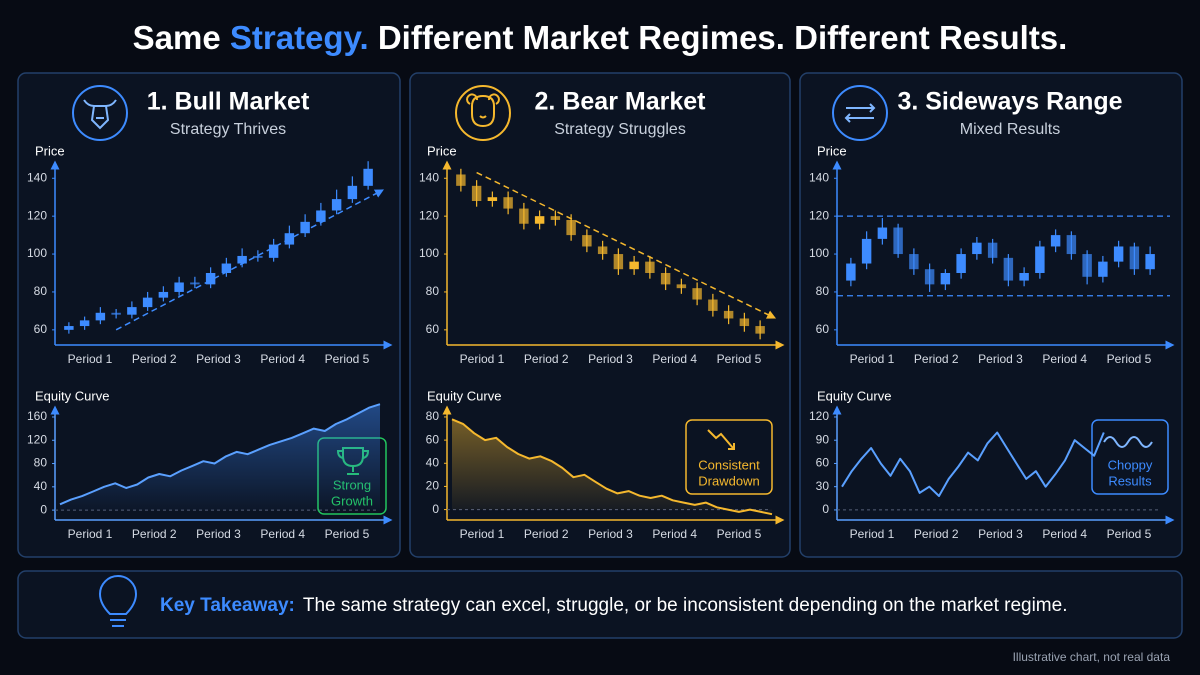 The width and height of the screenshot is (1200, 675). Describe the element at coordinates (37, 416) in the screenshot. I see `y-tick-label: 160` at that location.